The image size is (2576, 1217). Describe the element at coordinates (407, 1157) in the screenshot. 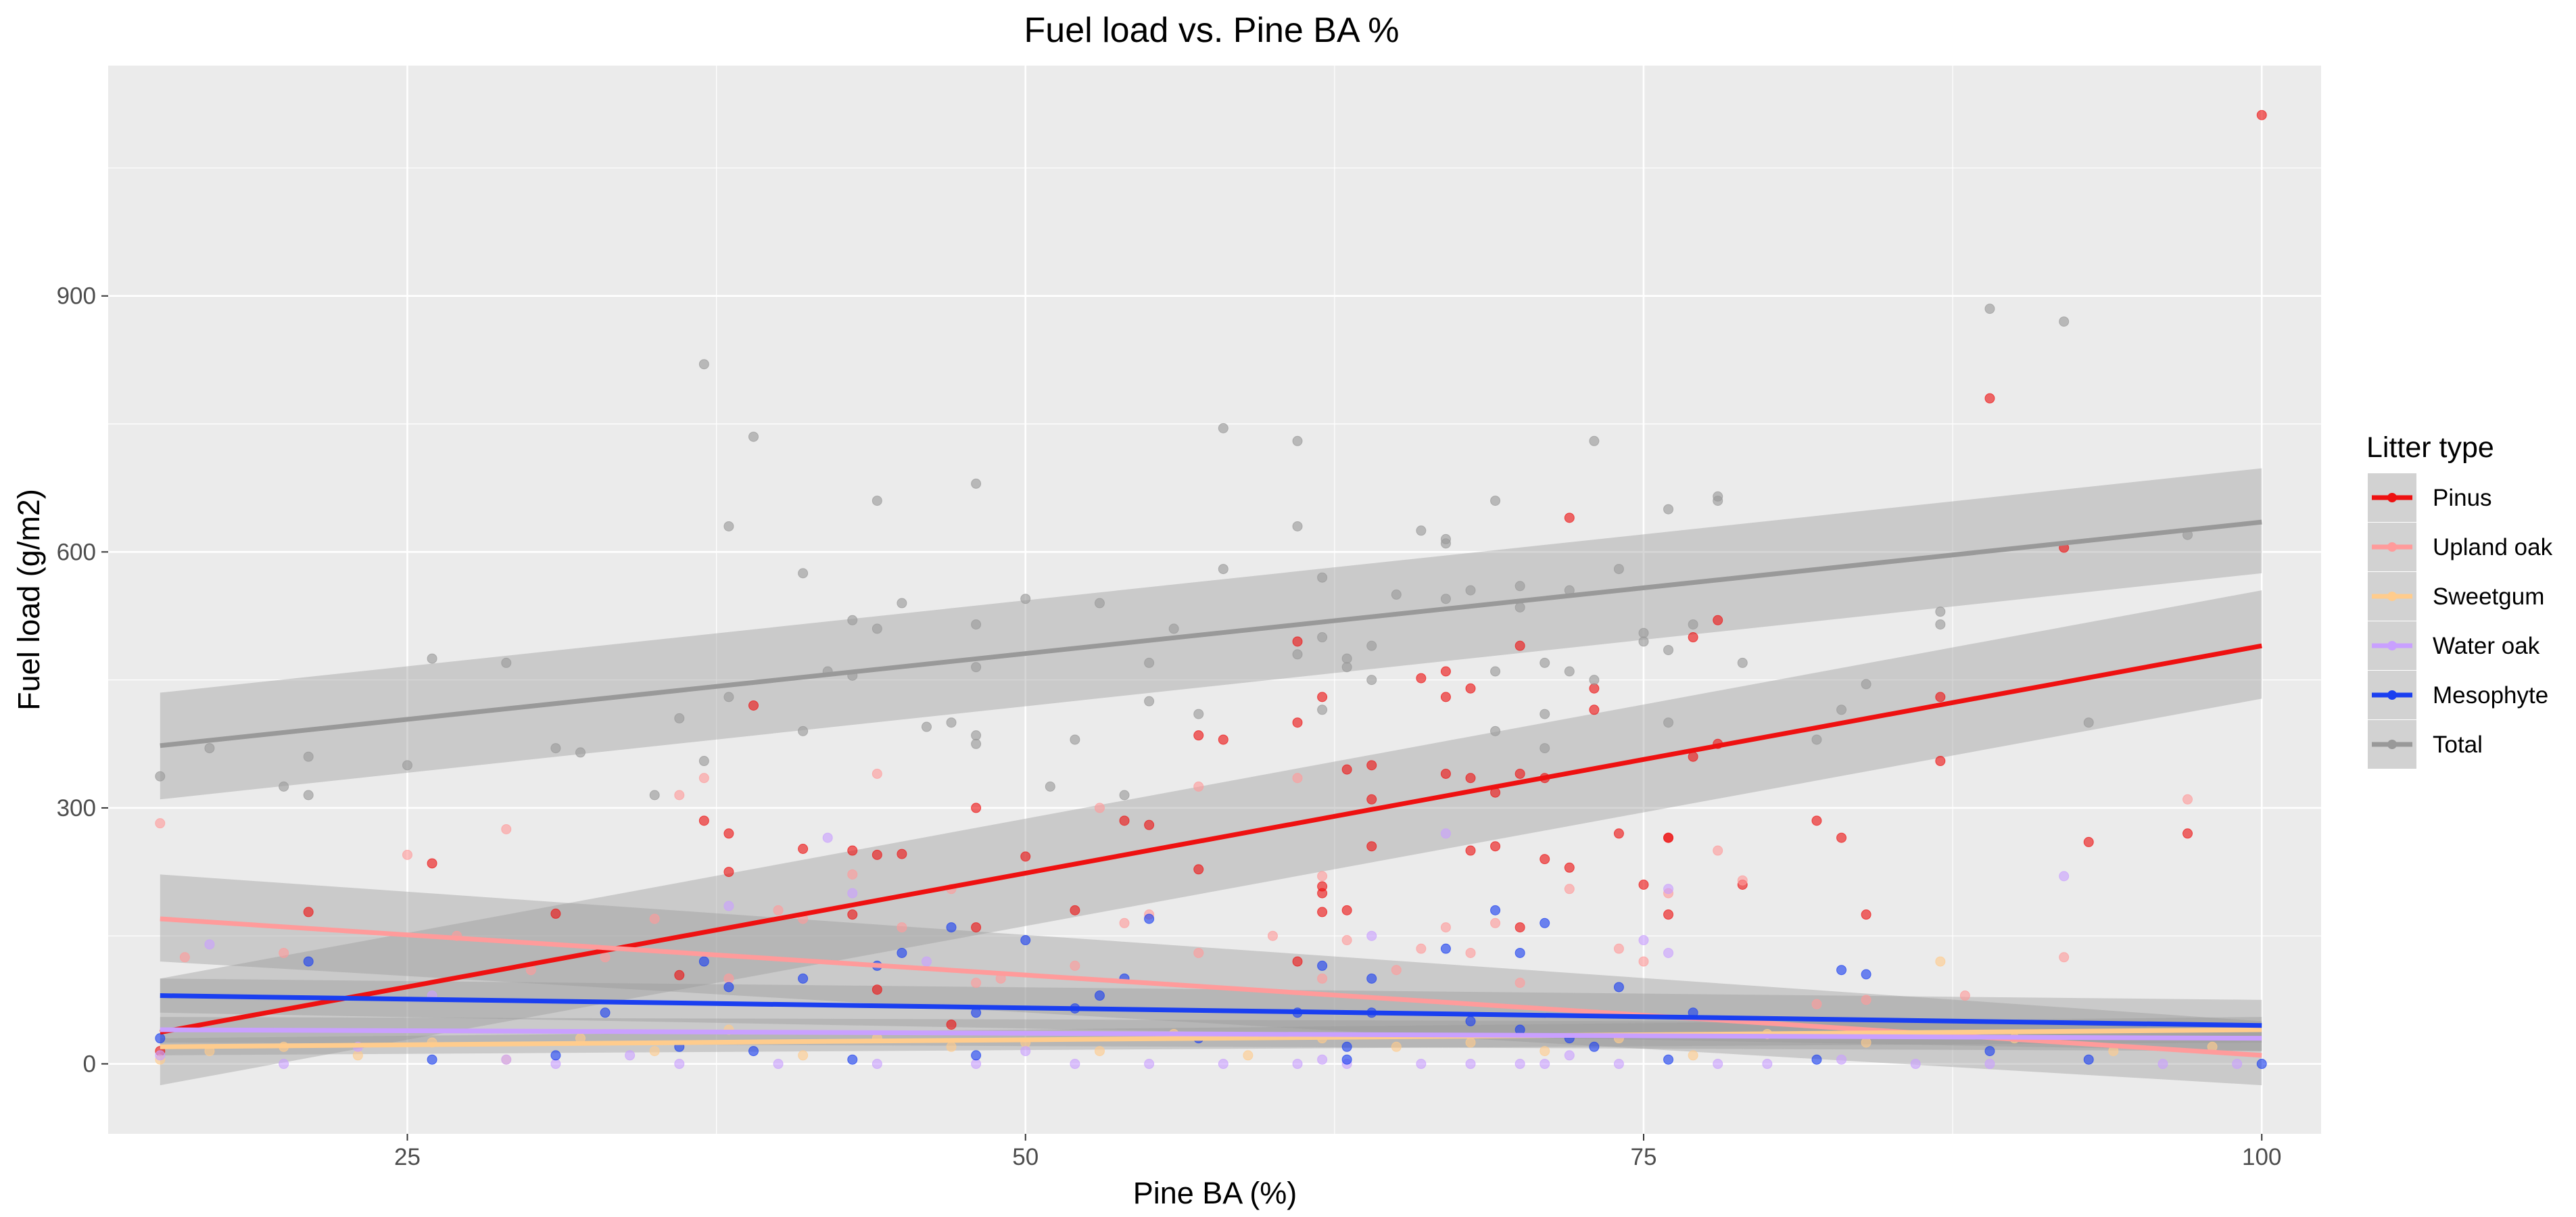

I see `x-tick-label: 25` at that location.